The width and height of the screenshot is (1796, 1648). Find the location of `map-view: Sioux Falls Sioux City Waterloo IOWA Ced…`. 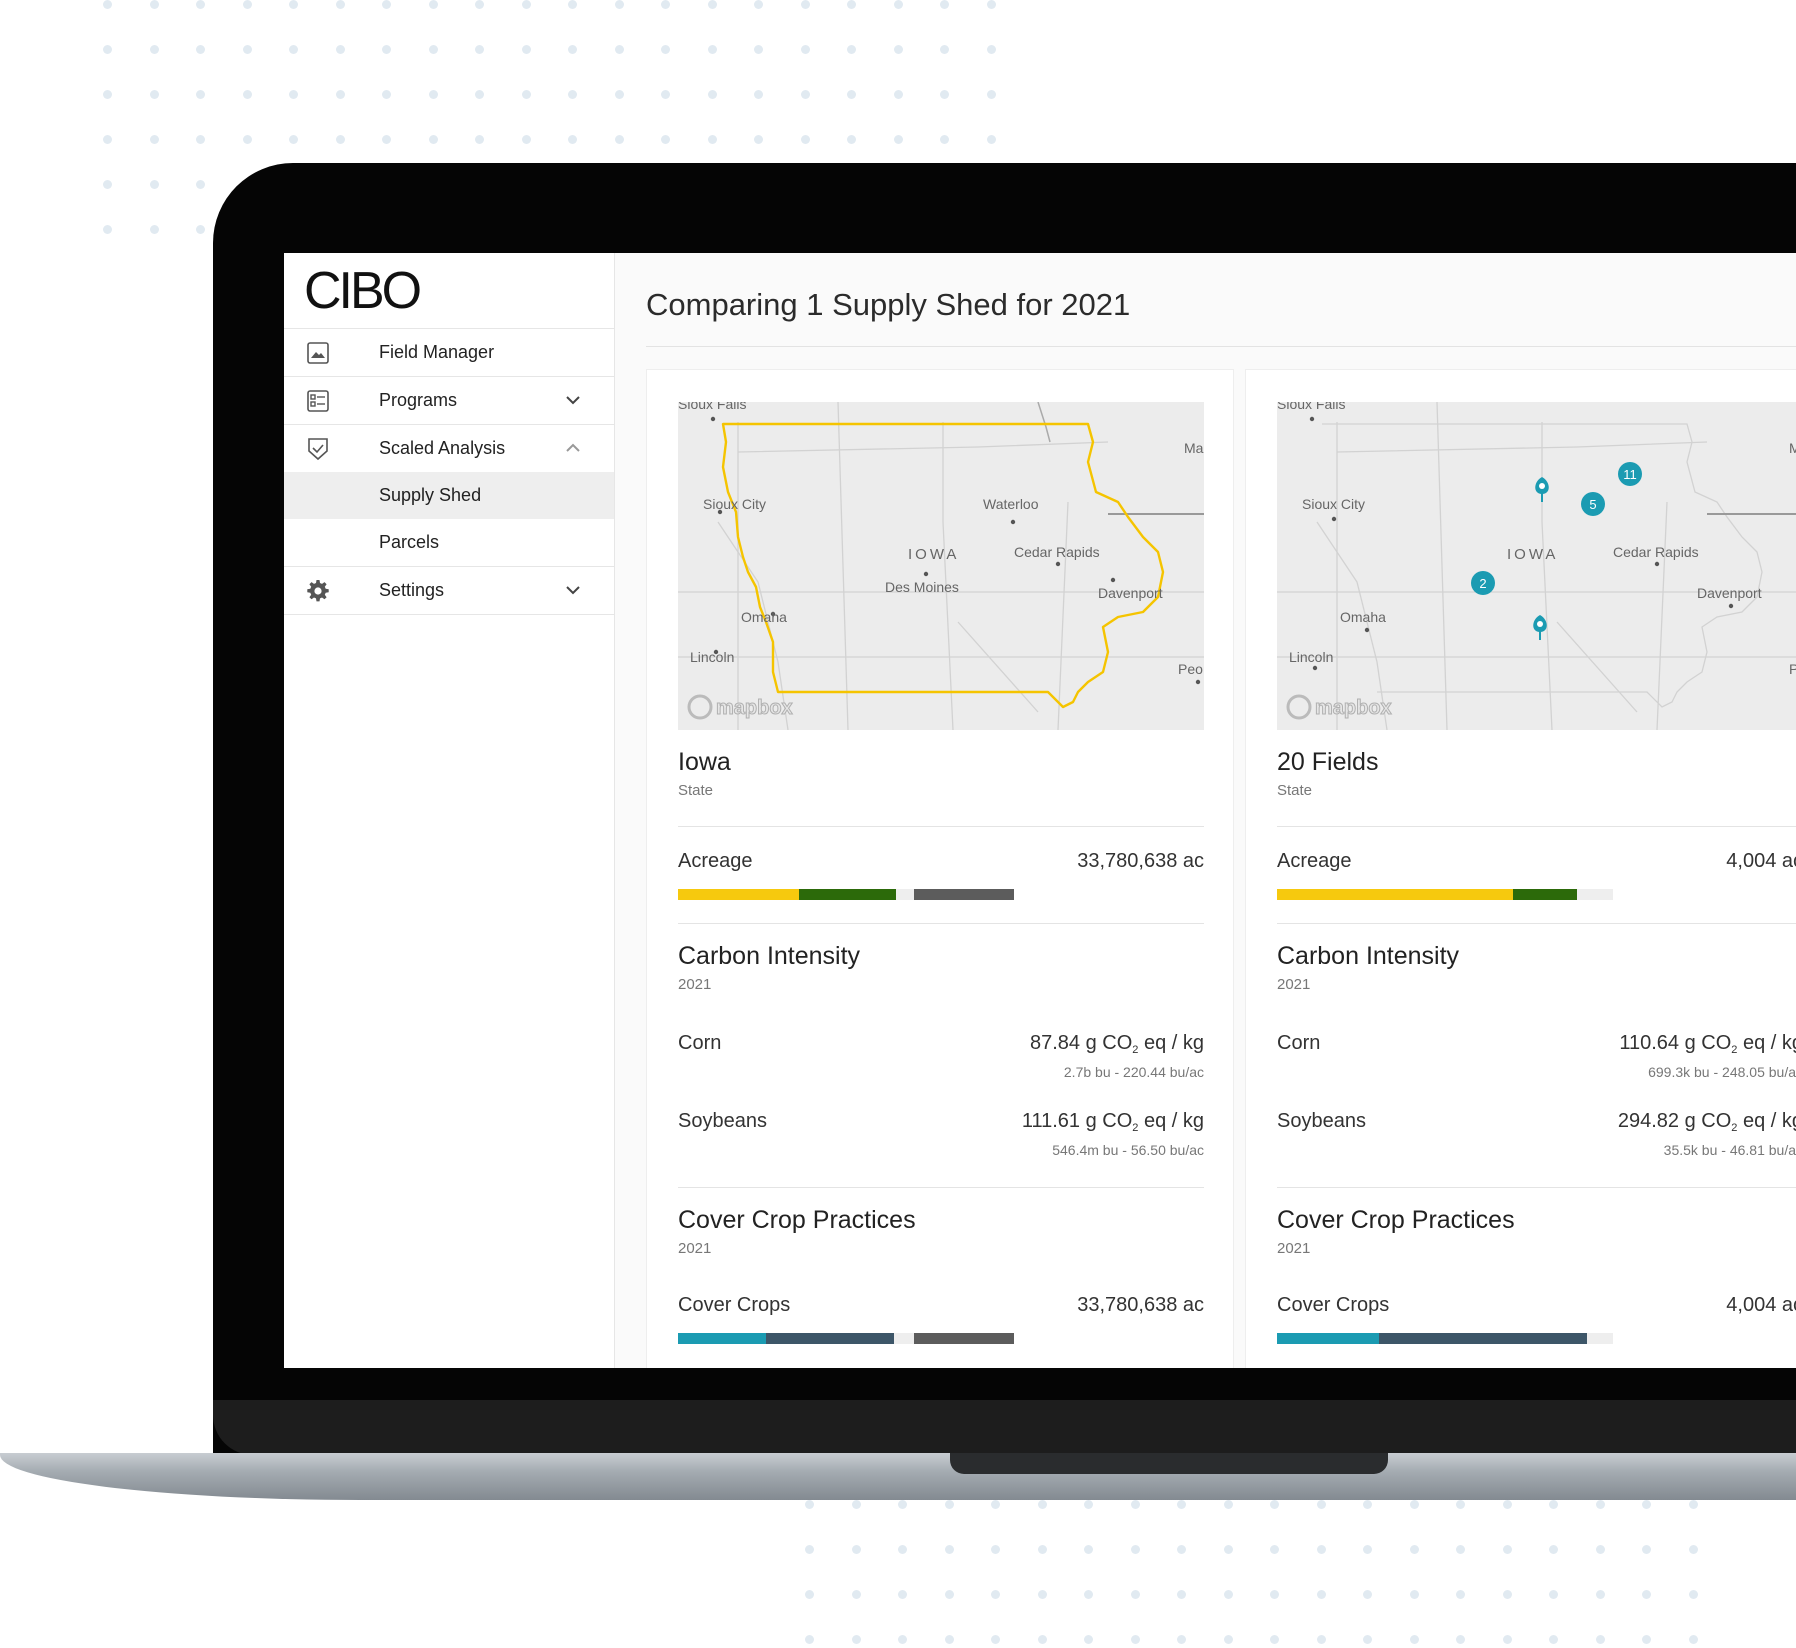

map-view: Sioux Falls Sioux City Waterloo IOWA Ced… is located at coordinates (941, 566).